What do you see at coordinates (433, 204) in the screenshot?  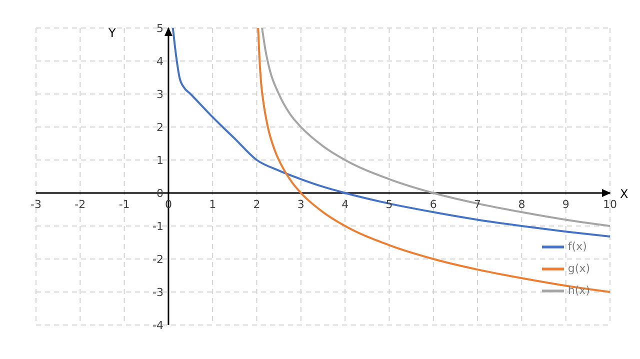 I see `x-tick-label: 6` at bounding box center [433, 204].